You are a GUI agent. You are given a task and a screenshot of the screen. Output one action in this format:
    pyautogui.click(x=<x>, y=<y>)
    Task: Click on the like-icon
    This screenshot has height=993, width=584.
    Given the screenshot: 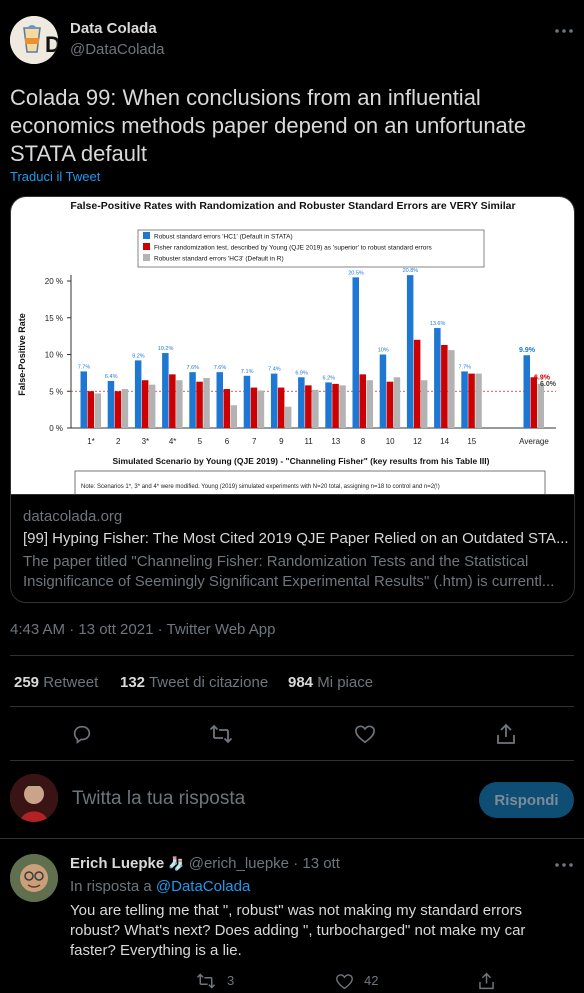 What is the action you would take?
    pyautogui.click(x=365, y=734)
    